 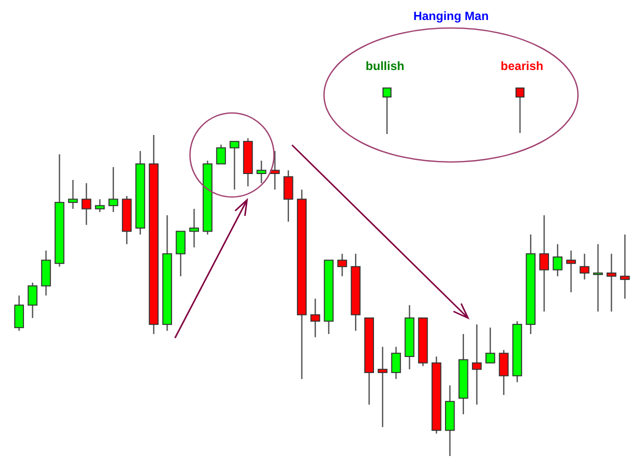 I want to click on text: bullish, so click(x=385, y=66).